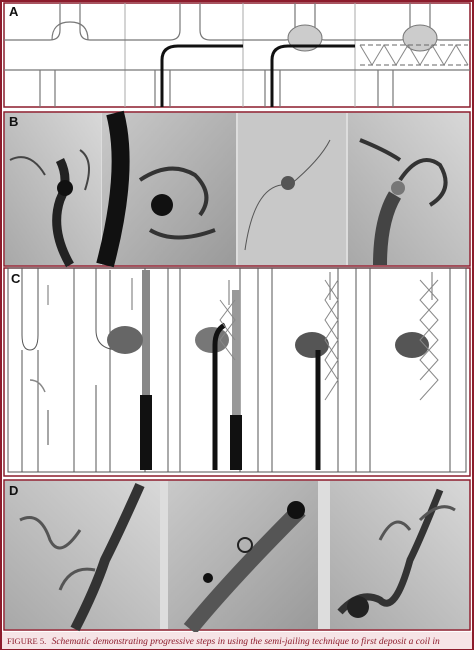 This screenshot has width=474, height=650. I want to click on panel-label: B, so click(13, 121).